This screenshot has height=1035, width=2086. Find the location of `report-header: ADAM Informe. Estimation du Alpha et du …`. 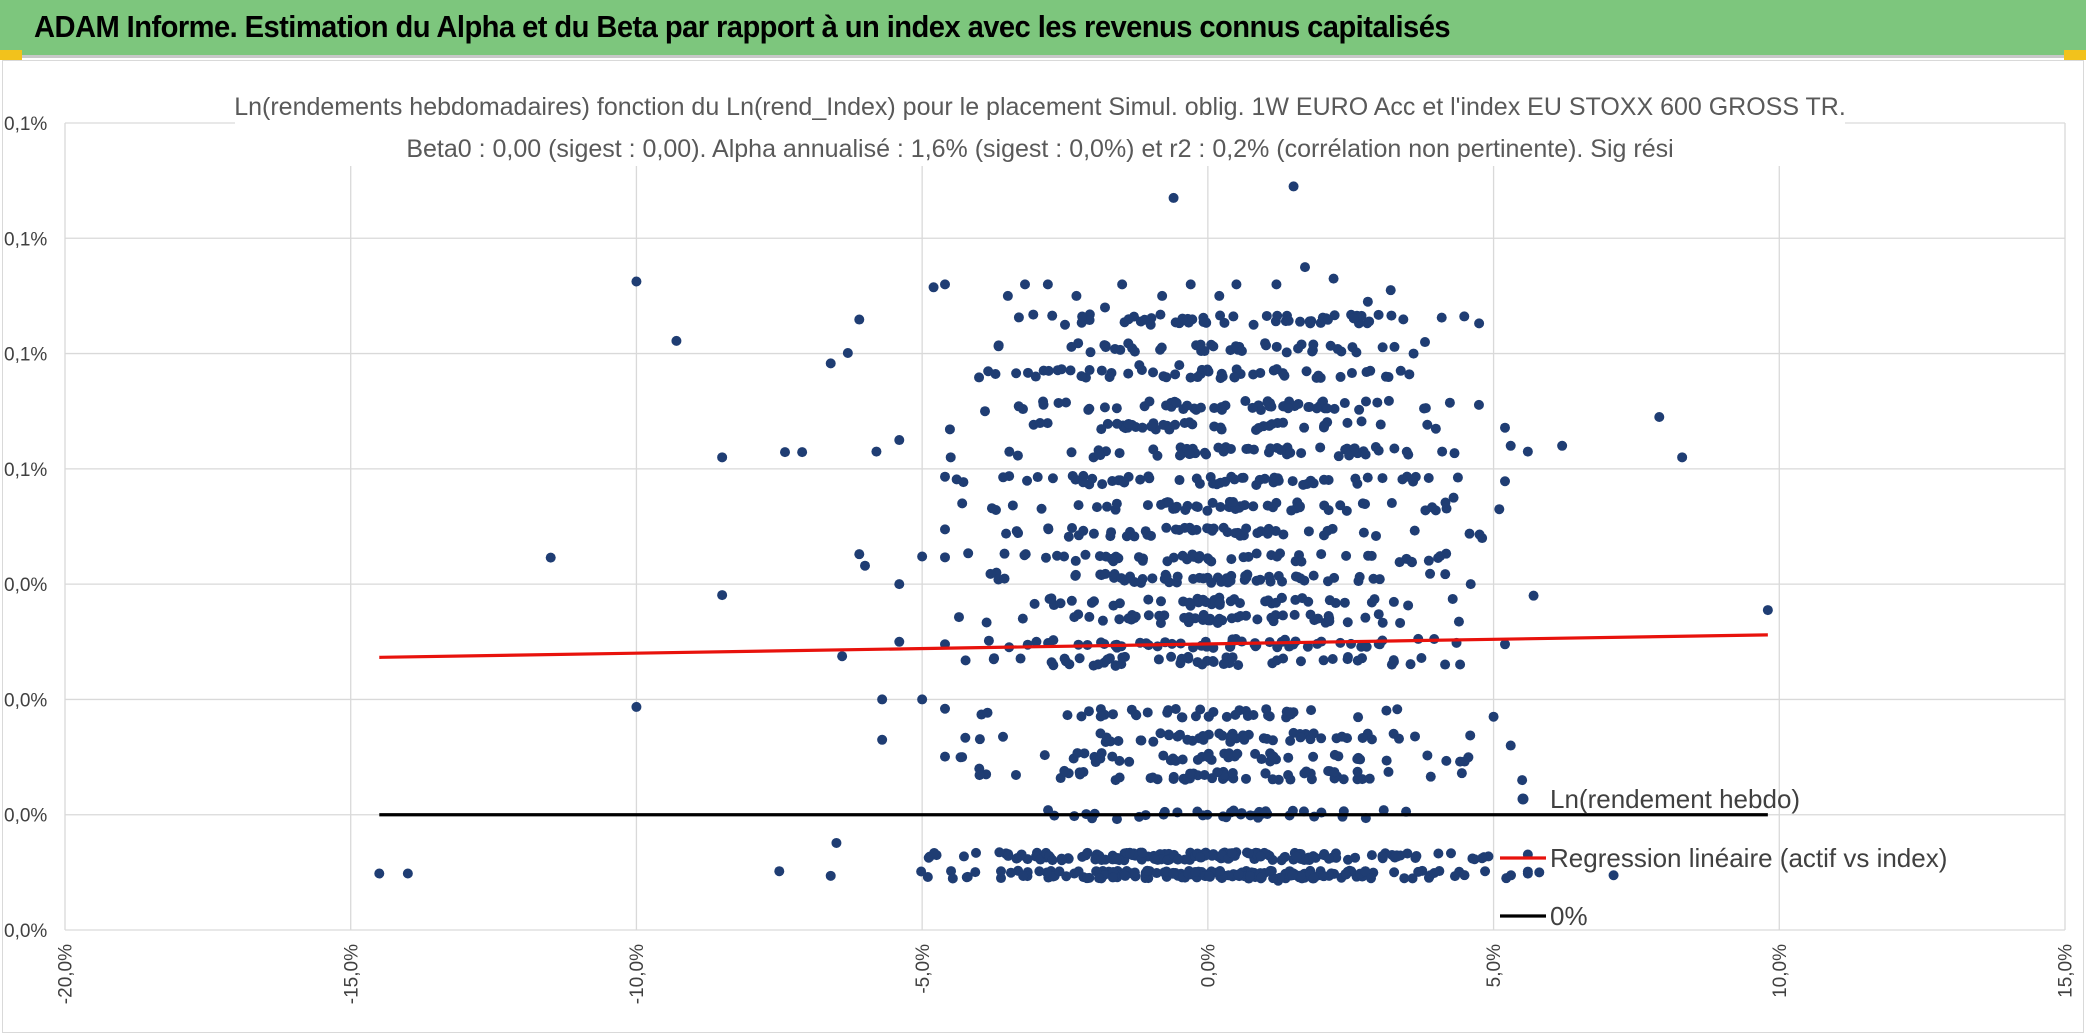

report-header: ADAM Informe. Estimation du Alpha et du … is located at coordinates (1043, 29).